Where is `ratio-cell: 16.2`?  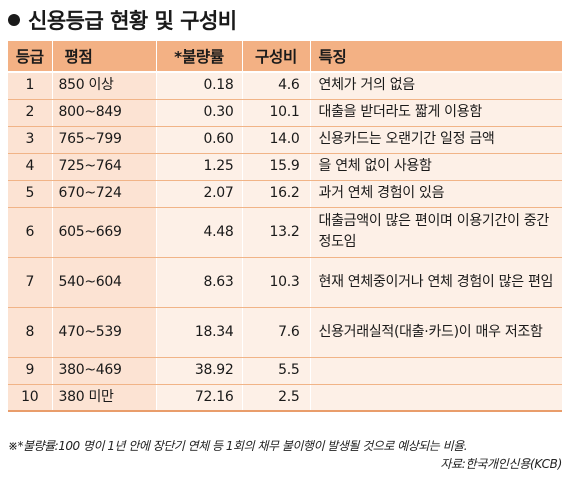
ratio-cell: 16.2 is located at coordinates (275, 194).